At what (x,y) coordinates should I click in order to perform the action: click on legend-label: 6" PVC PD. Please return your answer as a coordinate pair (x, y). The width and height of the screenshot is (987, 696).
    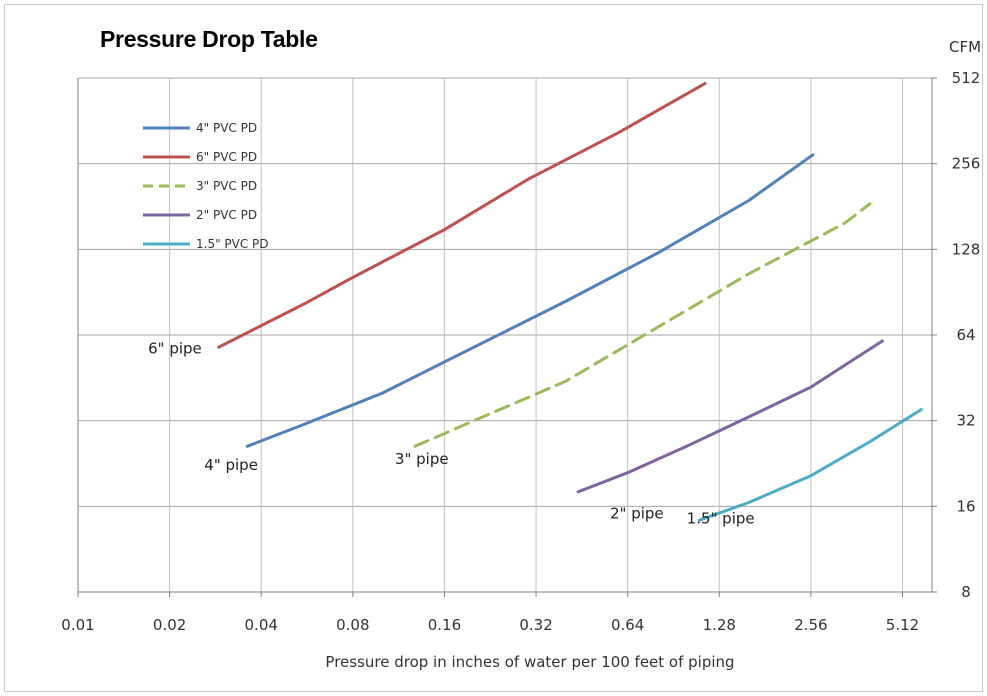
    Looking at the image, I should click on (226, 157).